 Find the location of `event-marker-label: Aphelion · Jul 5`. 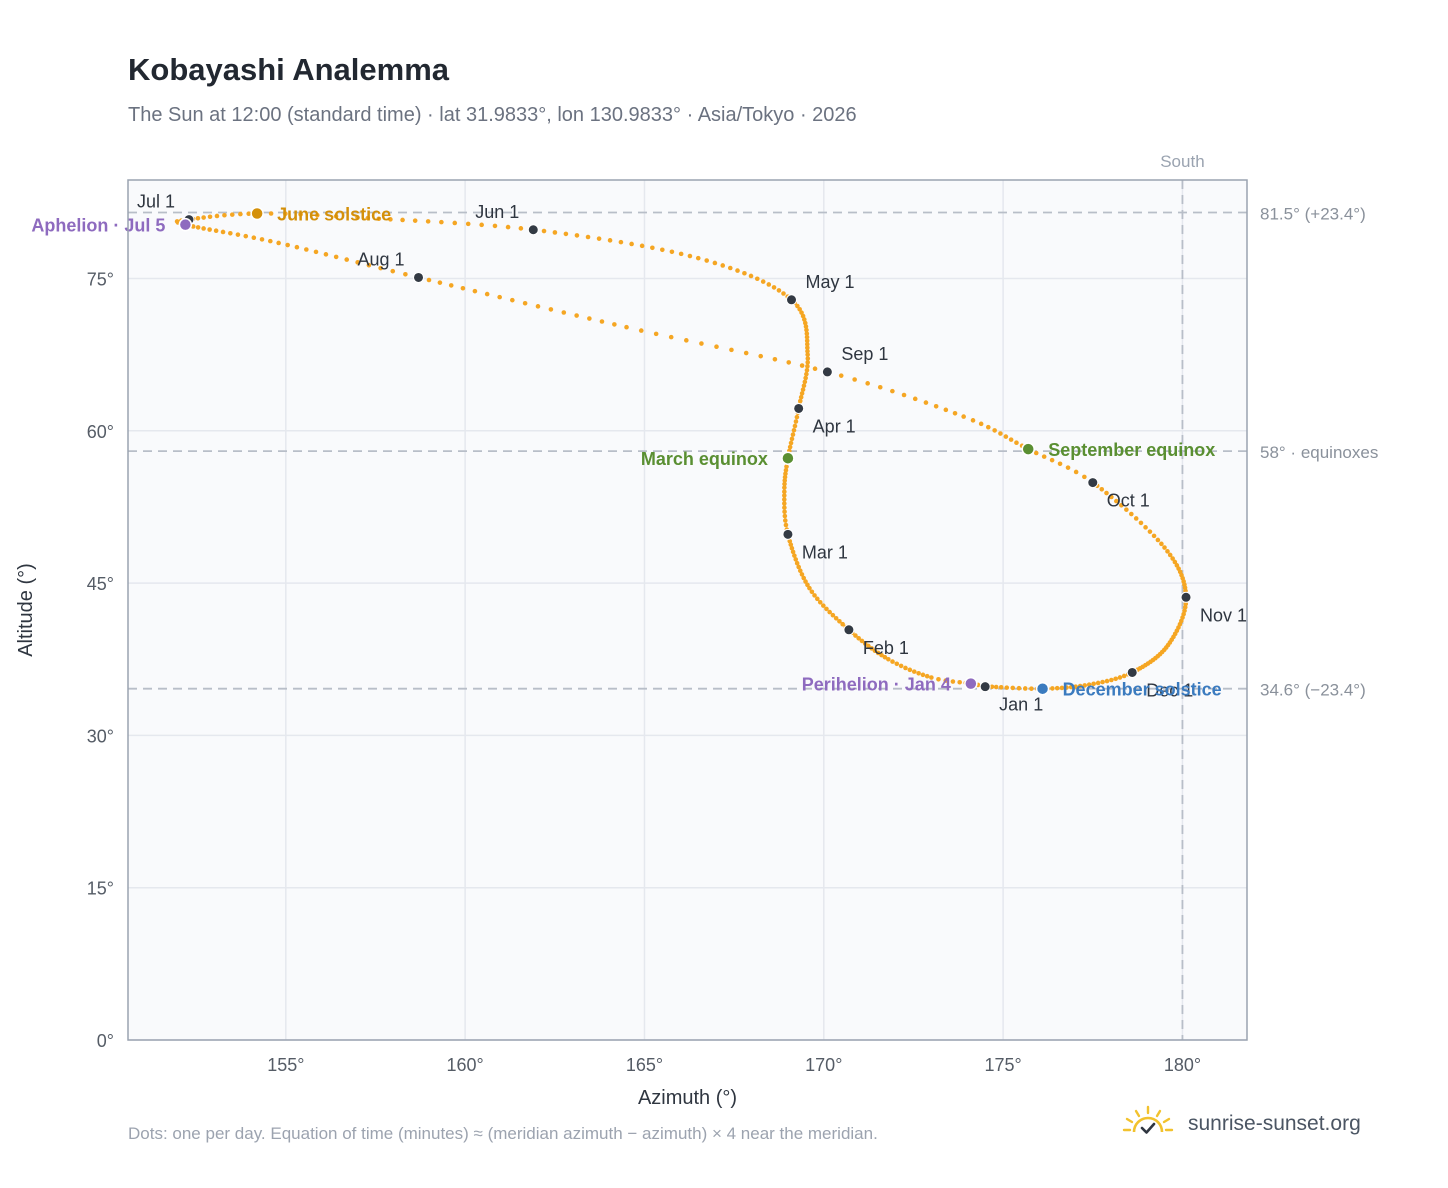

event-marker-label: Aphelion · Jul 5 is located at coordinates (98, 226).